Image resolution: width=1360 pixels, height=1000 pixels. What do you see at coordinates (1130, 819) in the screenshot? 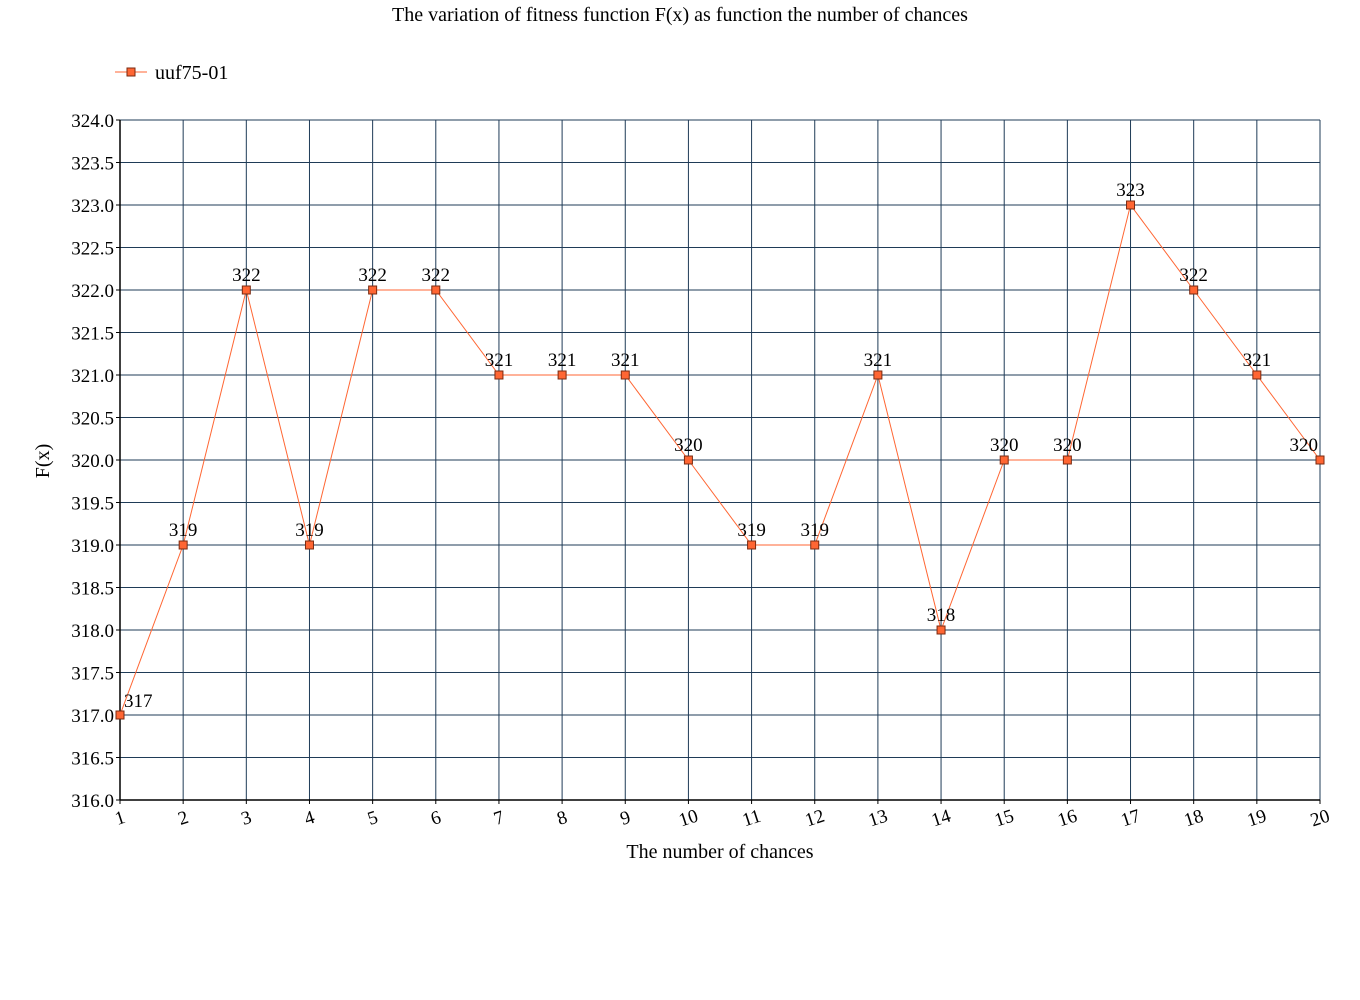
I see `x-tick-label: 17` at bounding box center [1130, 819].